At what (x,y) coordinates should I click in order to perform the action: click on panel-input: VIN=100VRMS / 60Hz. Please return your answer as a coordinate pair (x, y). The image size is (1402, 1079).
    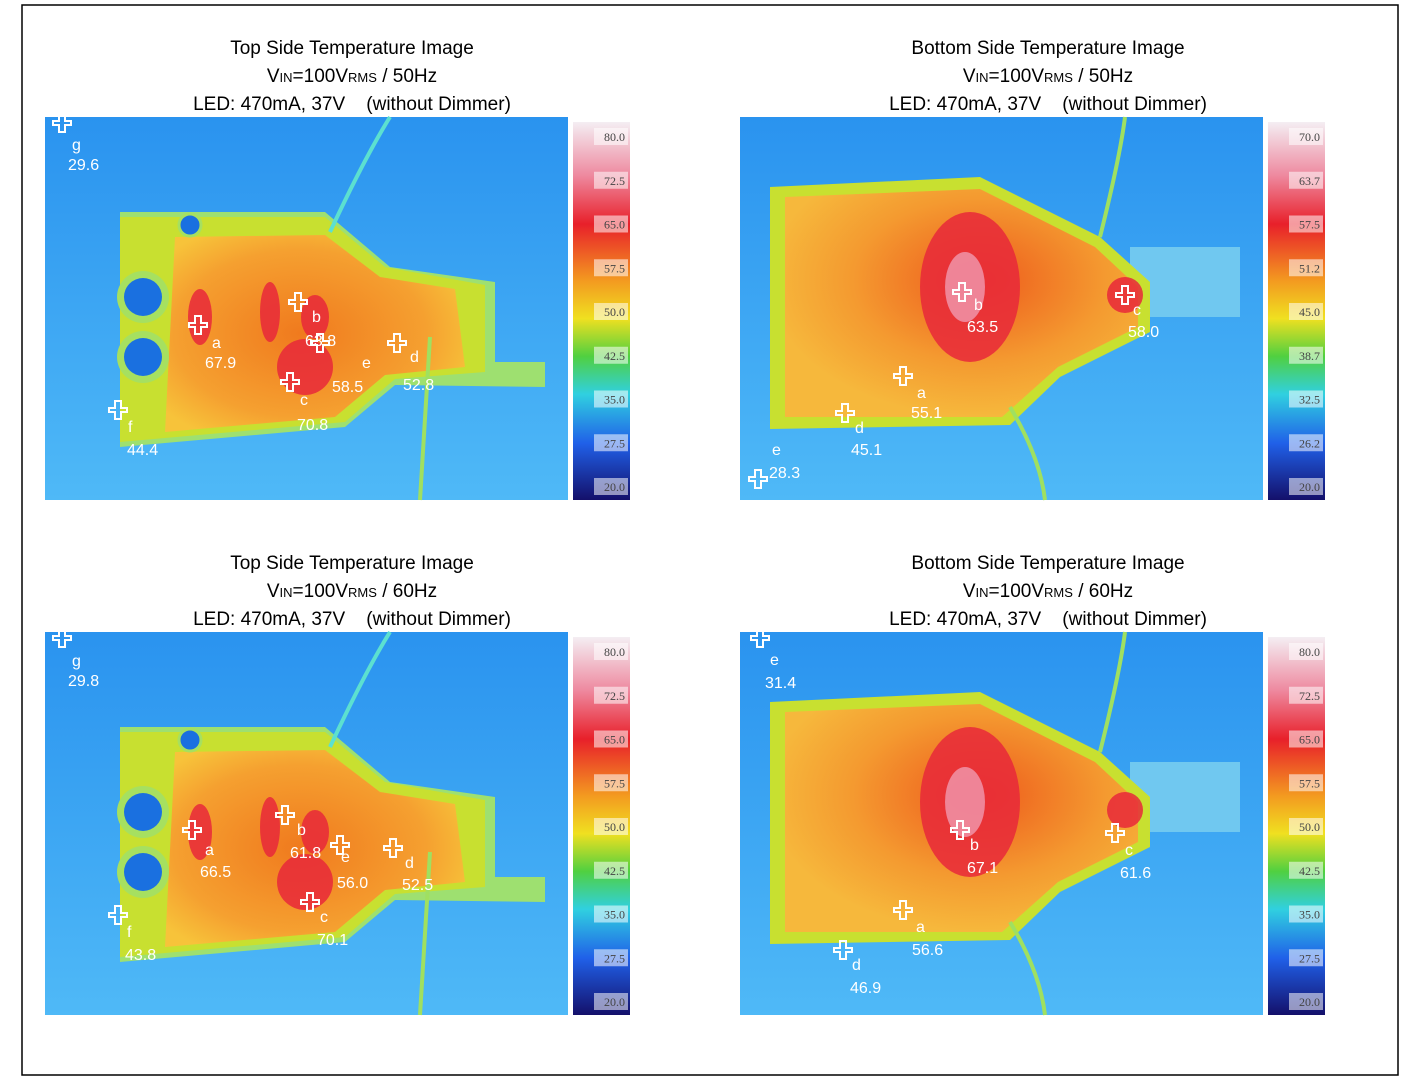
    Looking at the image, I should click on (1048, 591).